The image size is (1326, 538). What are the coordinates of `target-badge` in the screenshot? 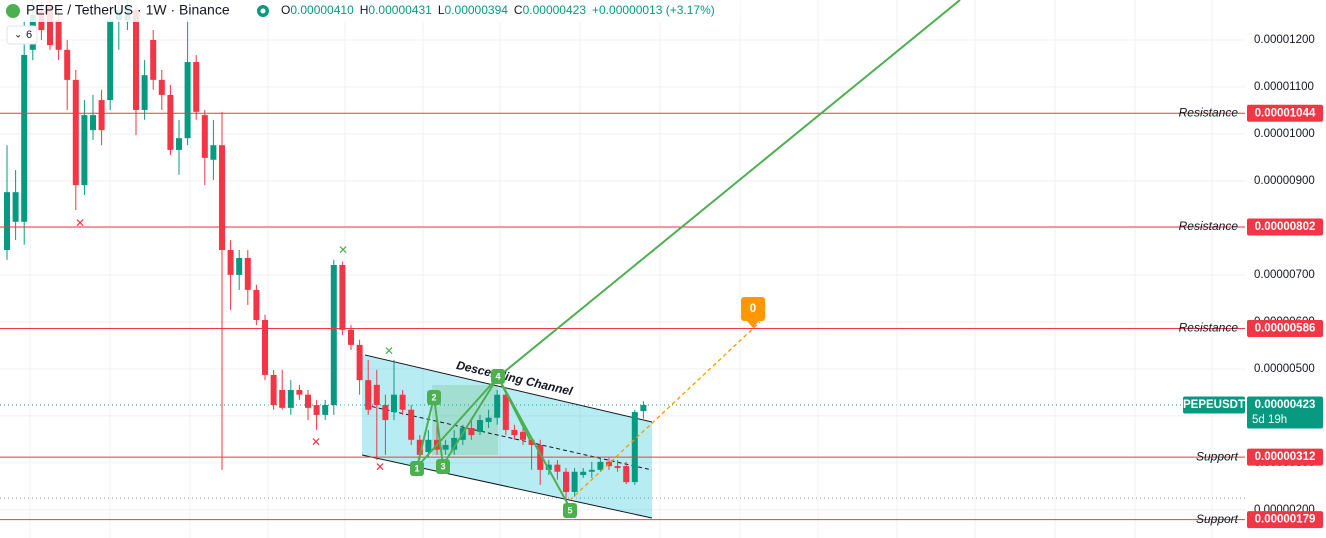 It's located at (753, 309).